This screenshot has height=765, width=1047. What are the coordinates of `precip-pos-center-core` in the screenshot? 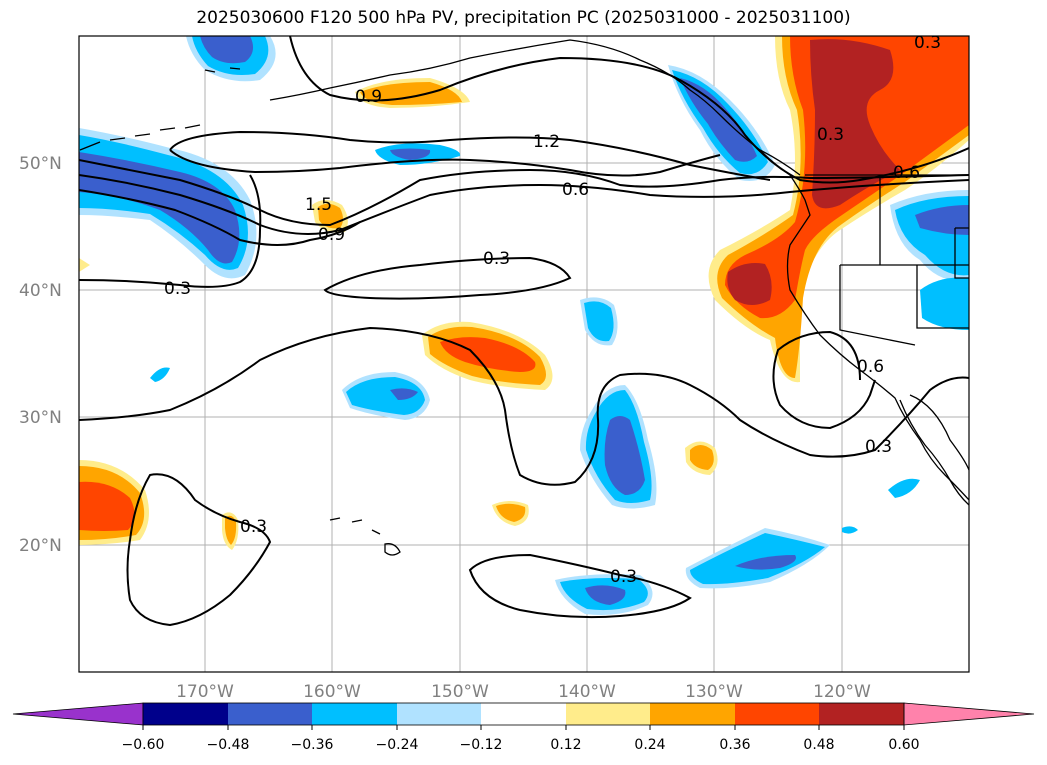 It's located at (488, 354).